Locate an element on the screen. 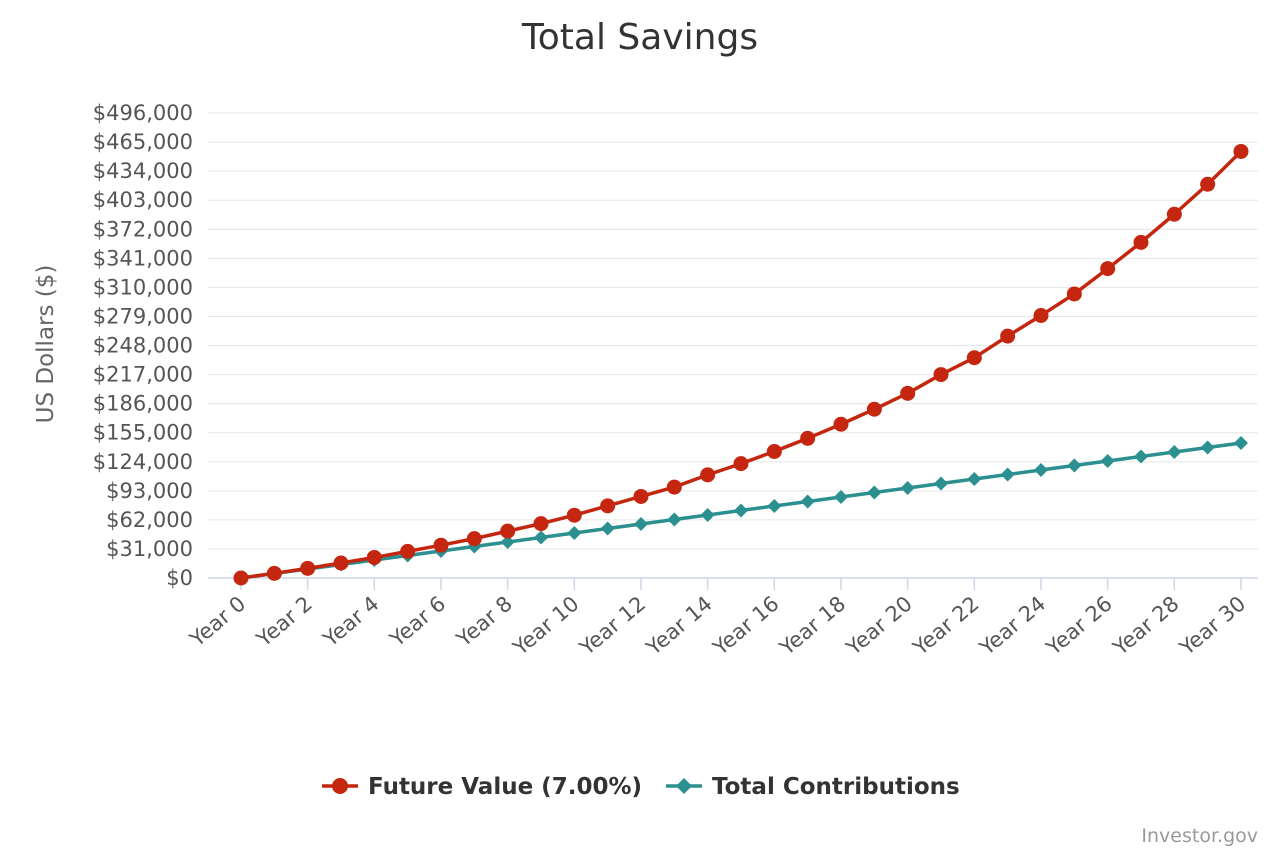  x-tick-label: Year 30 is located at coordinates (1212, 625).